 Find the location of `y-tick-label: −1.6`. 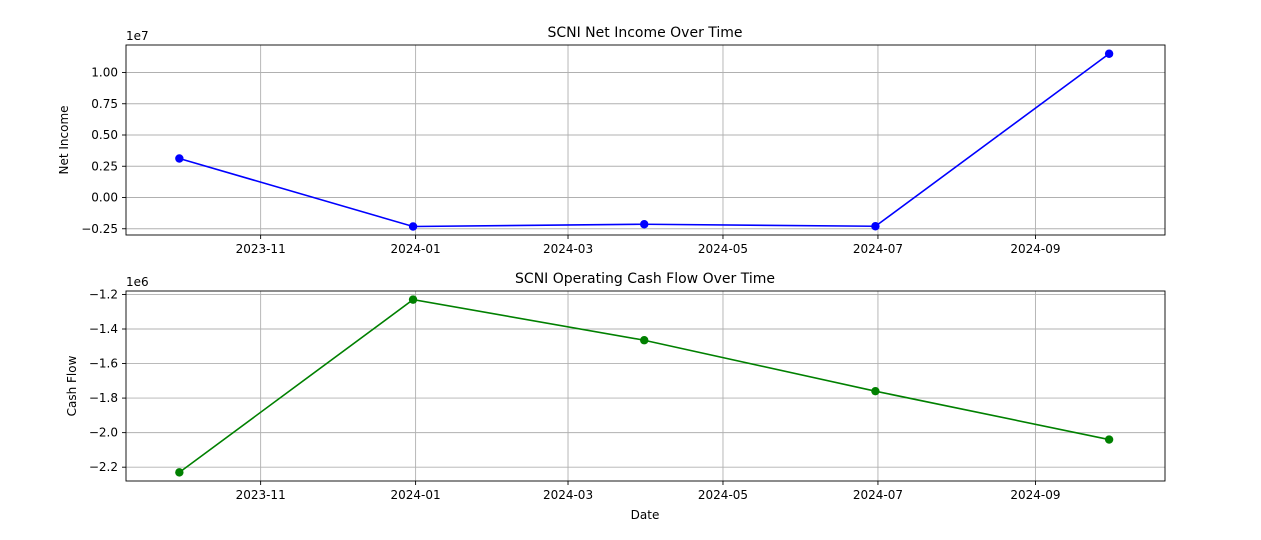

y-tick-label: −1.6 is located at coordinates (103, 364).